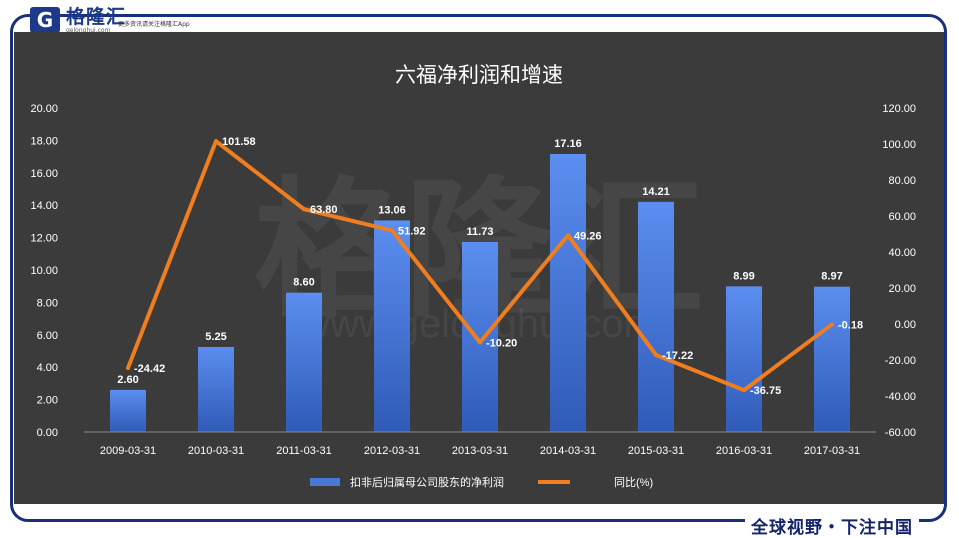 Image resolution: width=959 pixels, height=538 pixels. I want to click on footer-tagline: 全球视野・下注中国, so click(832, 525).